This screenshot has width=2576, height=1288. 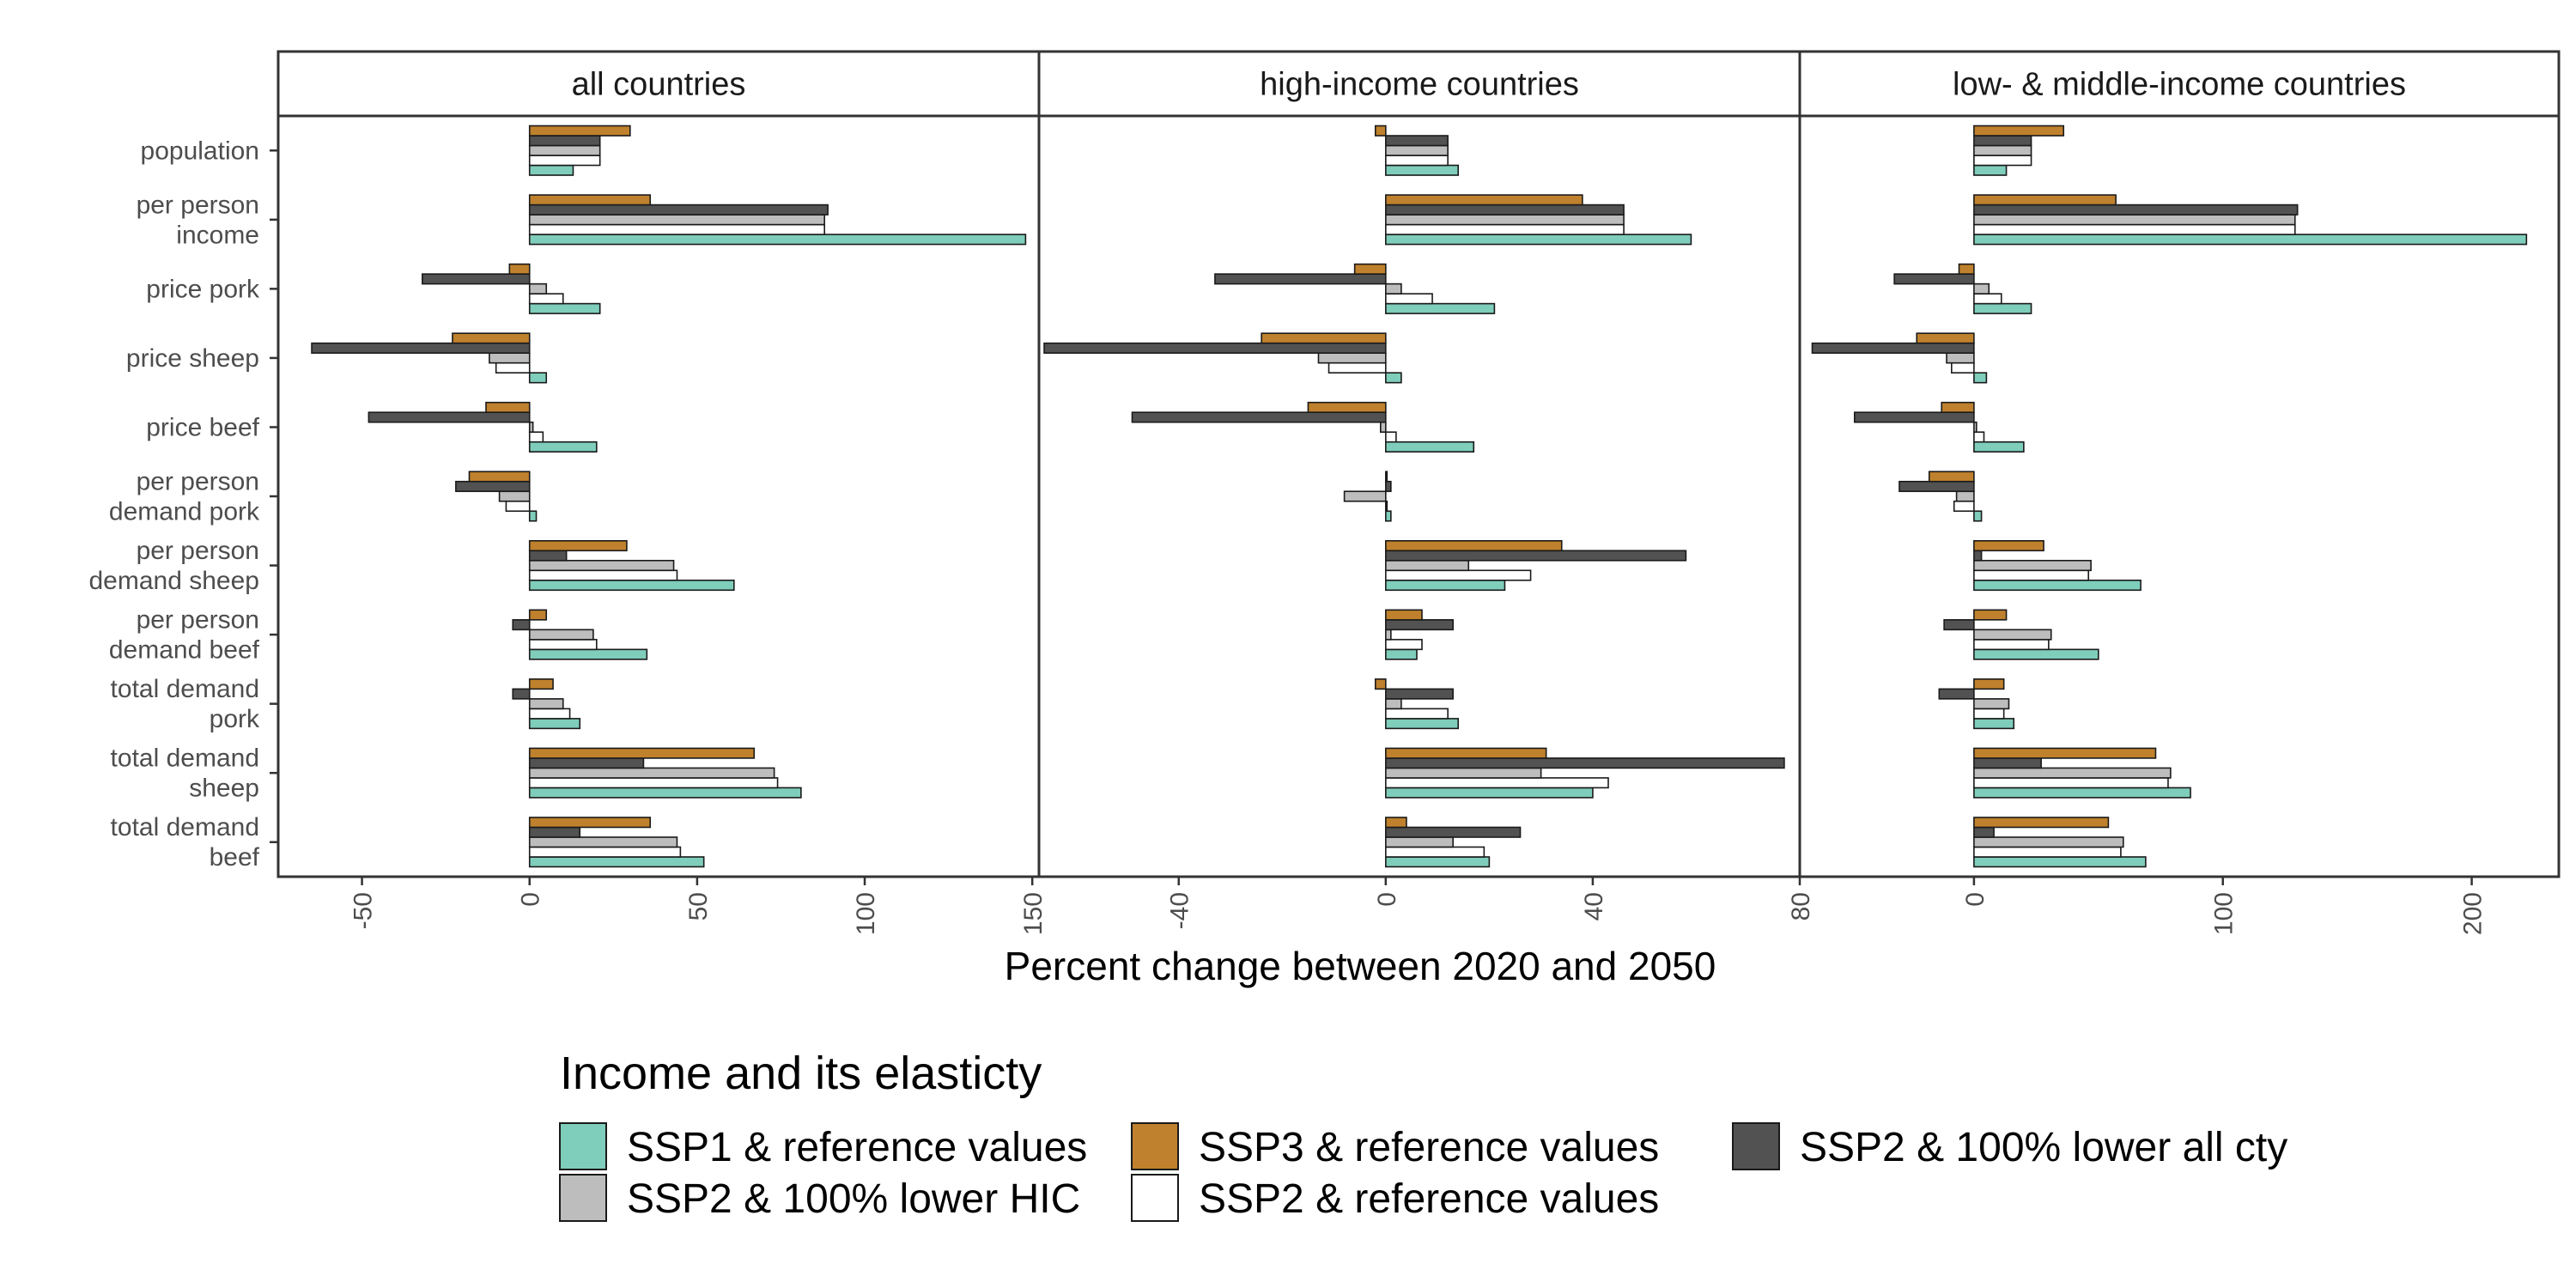 What do you see at coordinates (364, 910) in the screenshot?
I see `x-tick-label: -50` at bounding box center [364, 910].